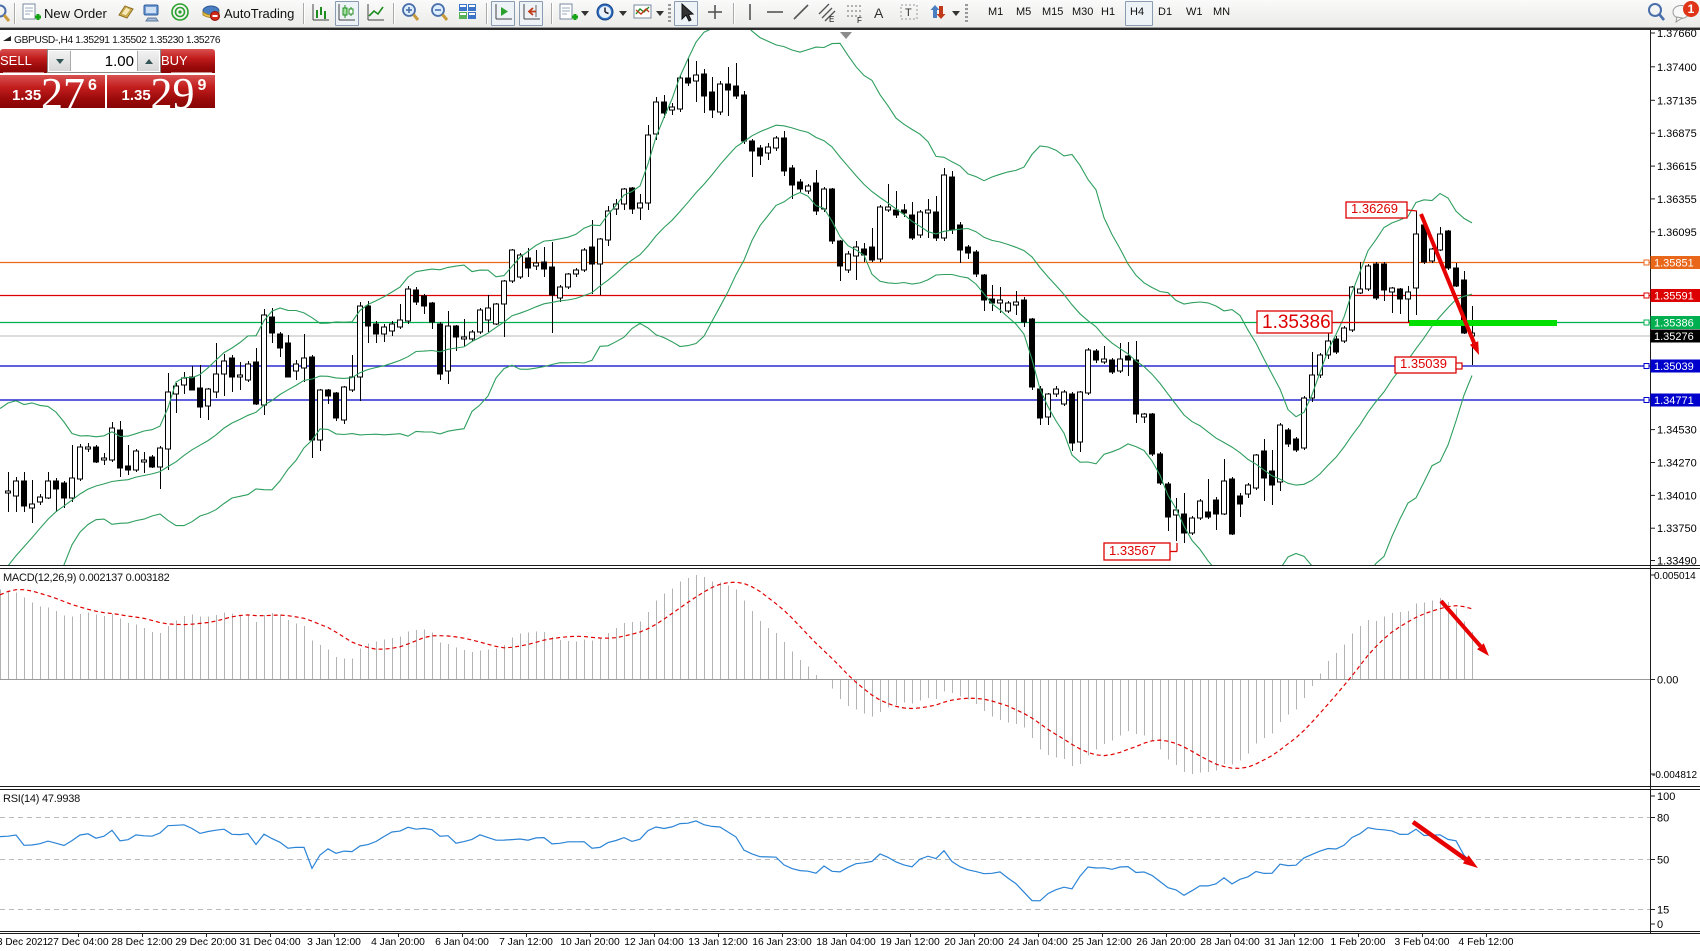  What do you see at coordinates (1677, 529) in the screenshot?
I see `svg-text: 1.33750` at bounding box center [1677, 529].